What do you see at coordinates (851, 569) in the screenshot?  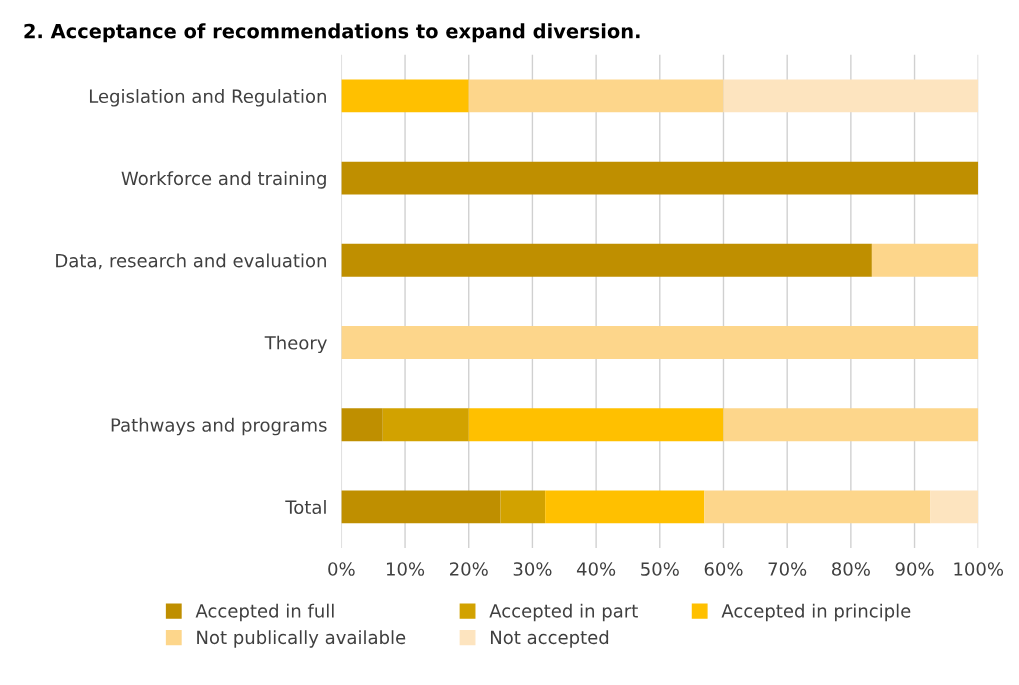 I see `x-tick-label: 80%` at bounding box center [851, 569].